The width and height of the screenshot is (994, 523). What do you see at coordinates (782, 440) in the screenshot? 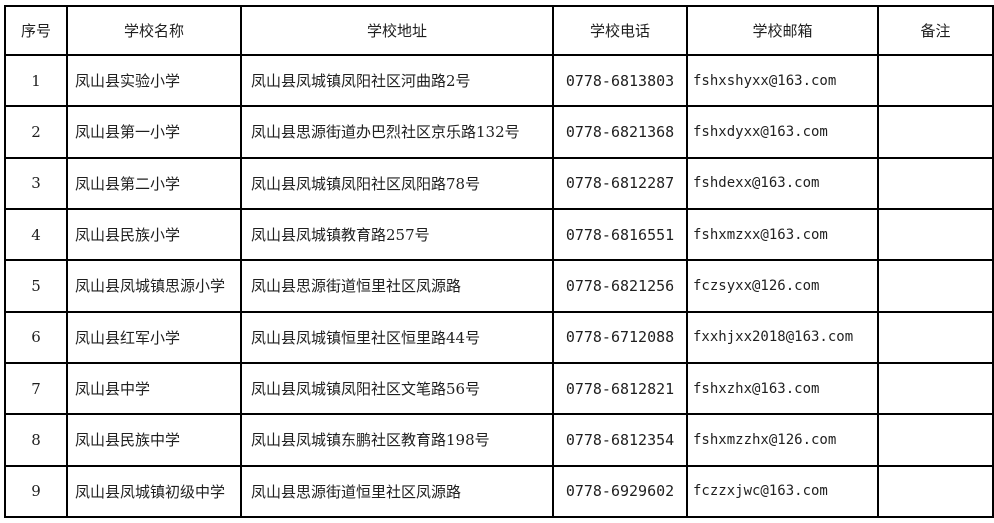
I see `cell-email: fshxmzzhx@126.com` at bounding box center [782, 440].